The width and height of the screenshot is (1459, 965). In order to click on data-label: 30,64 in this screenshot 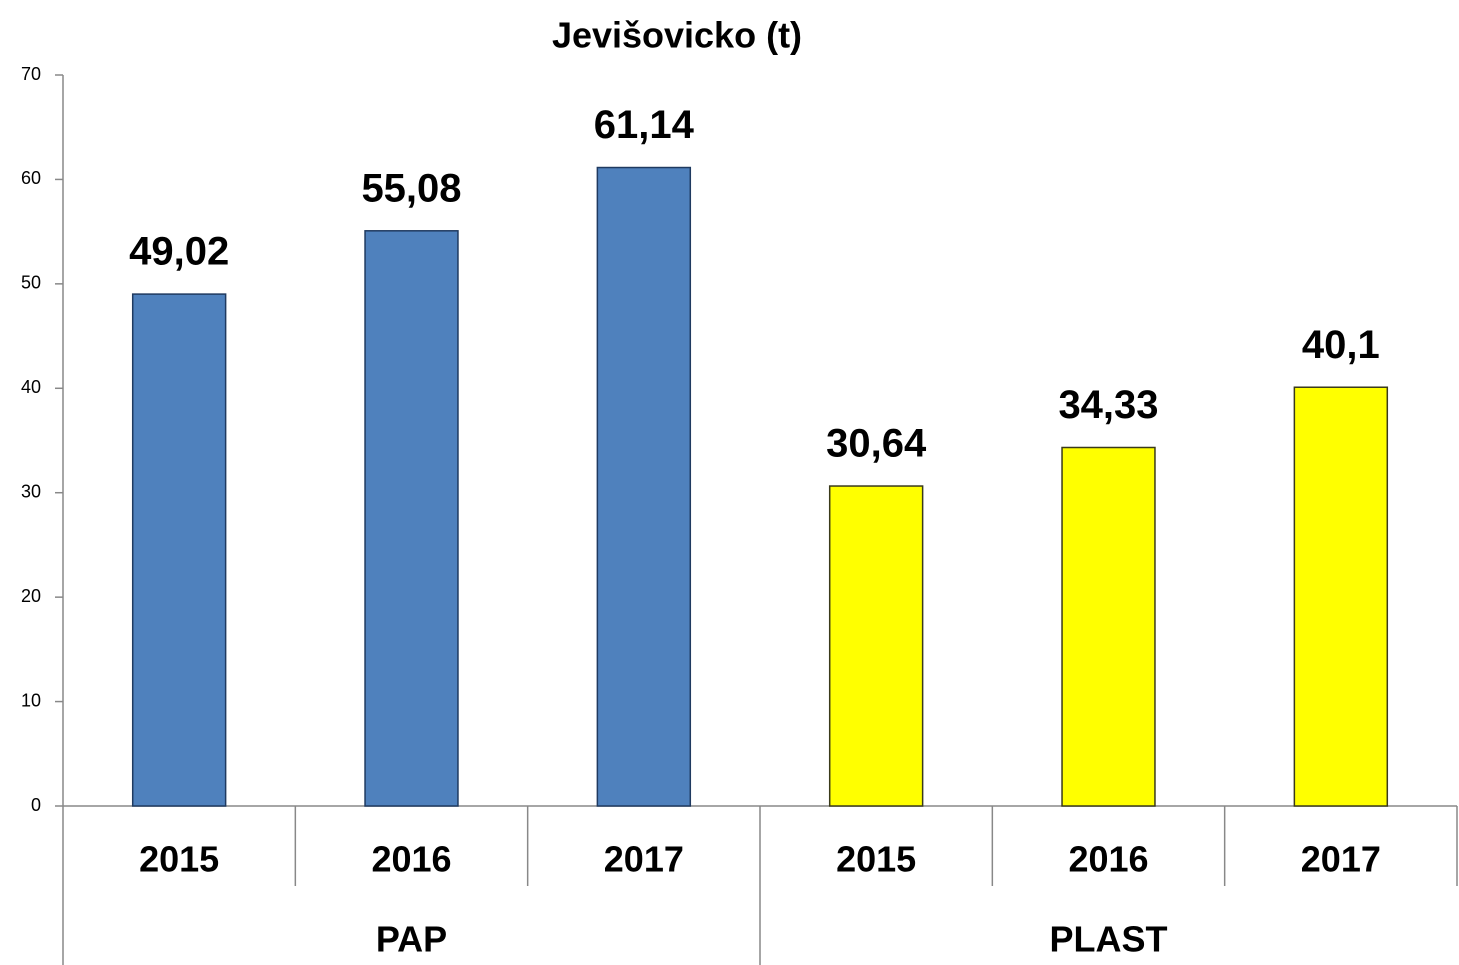, I will do `click(876, 444)`.